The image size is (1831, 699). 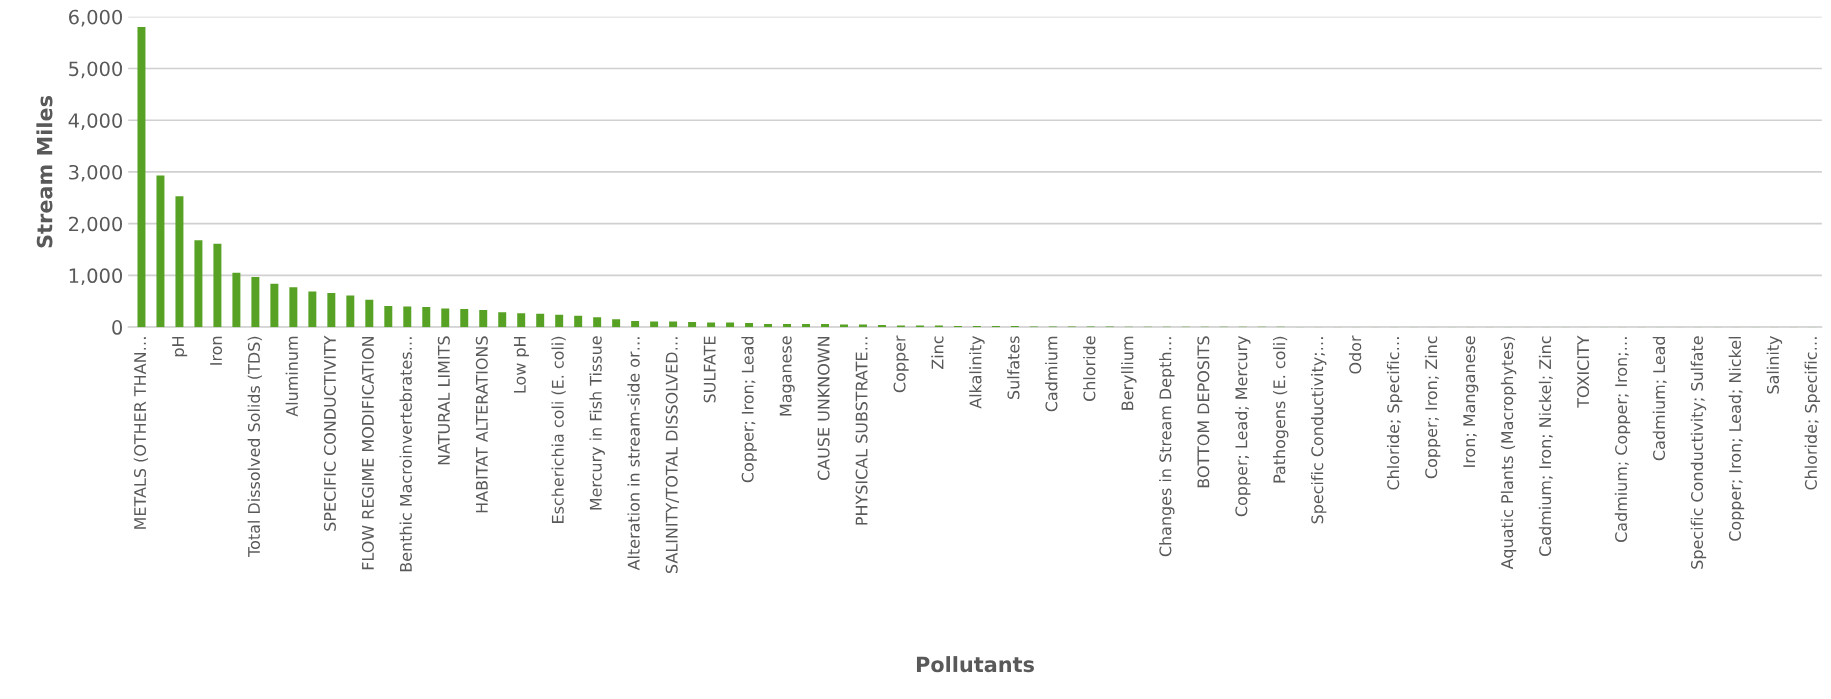 What do you see at coordinates (96, 225) in the screenshot?
I see `y-tick-label: 2,000` at bounding box center [96, 225].